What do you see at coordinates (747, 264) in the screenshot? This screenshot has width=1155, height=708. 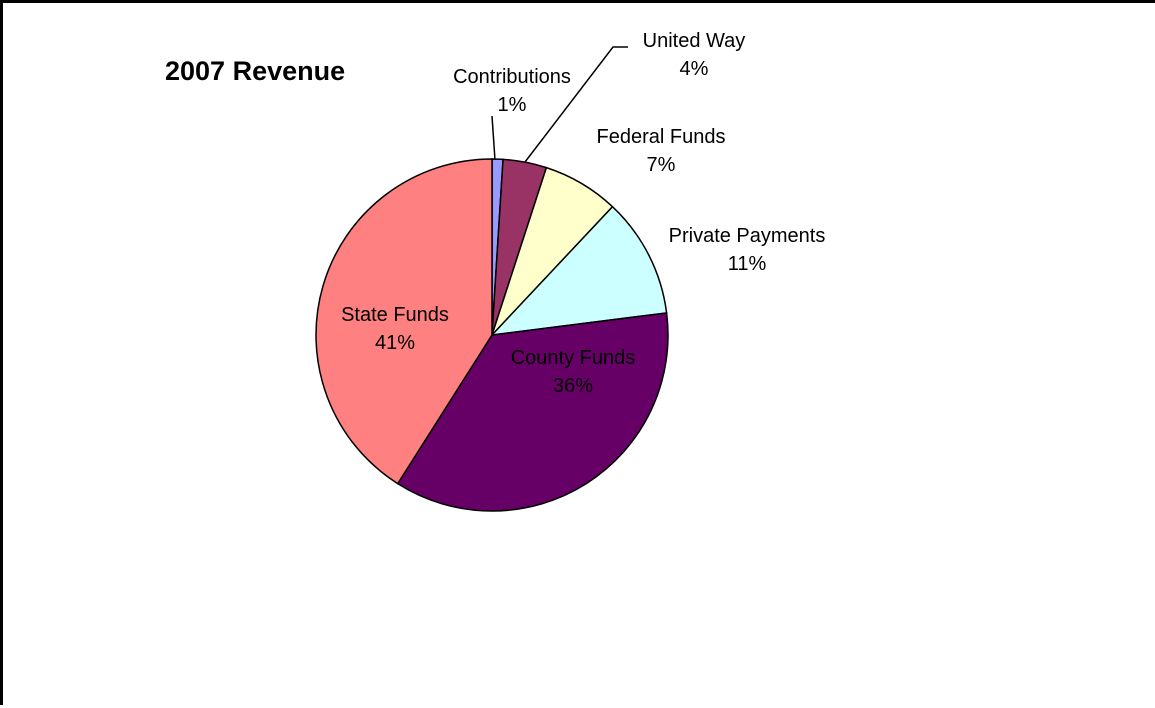 I see `slice-value-label: 11%` at bounding box center [747, 264].